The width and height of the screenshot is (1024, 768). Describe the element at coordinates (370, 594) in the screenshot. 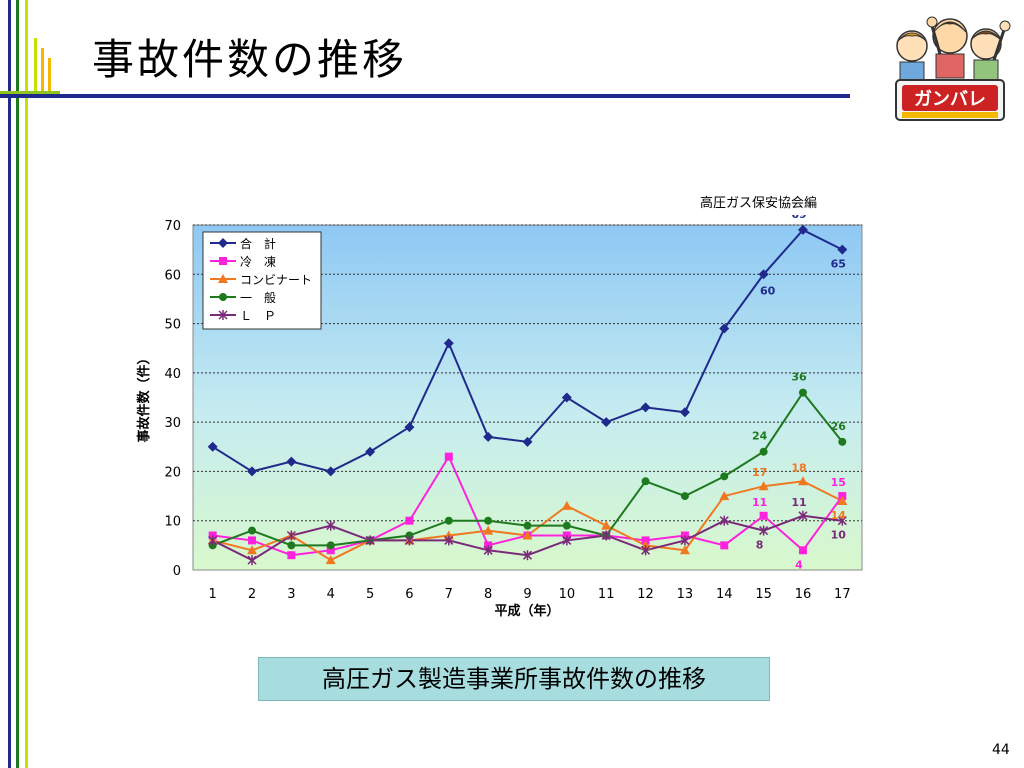

I see `x-tick-label: 5` at that location.